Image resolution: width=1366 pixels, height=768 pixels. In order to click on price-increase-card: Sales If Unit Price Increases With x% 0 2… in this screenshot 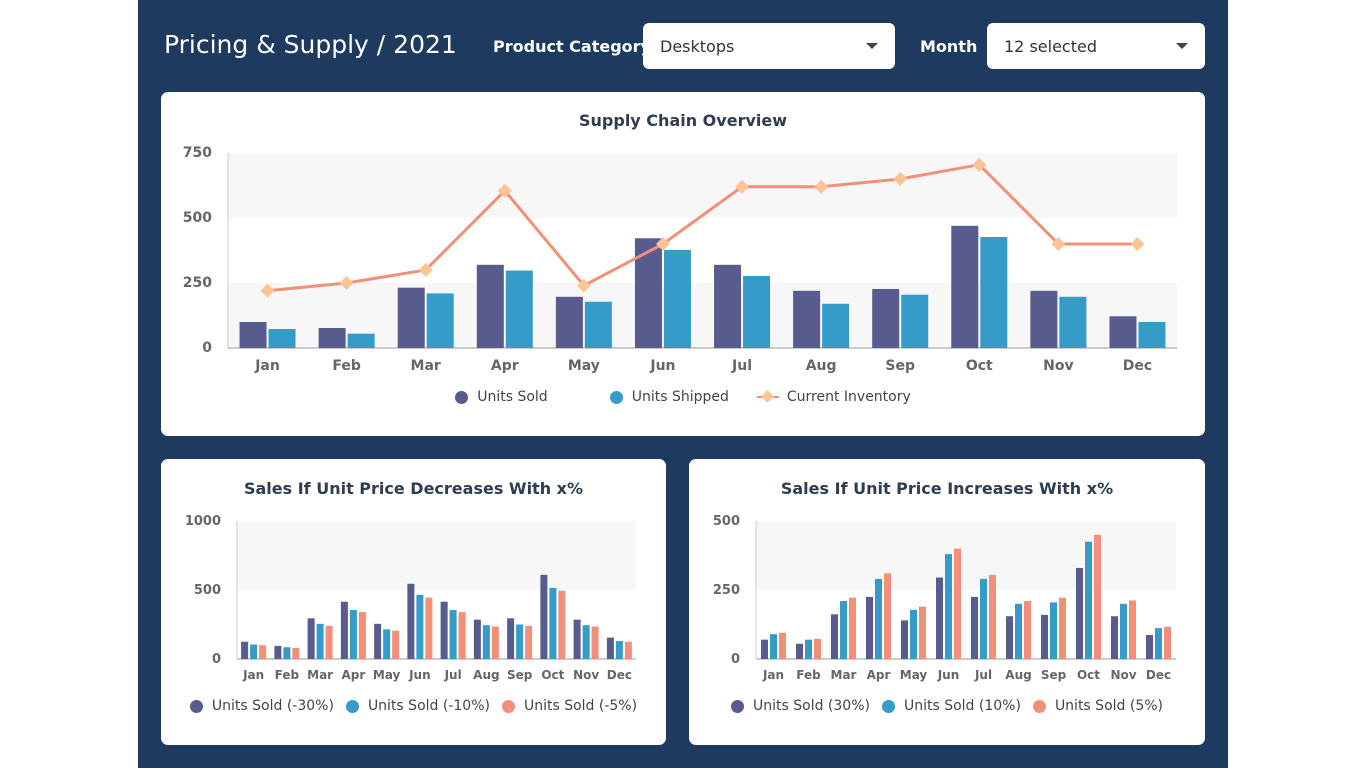, I will do `click(947, 602)`.